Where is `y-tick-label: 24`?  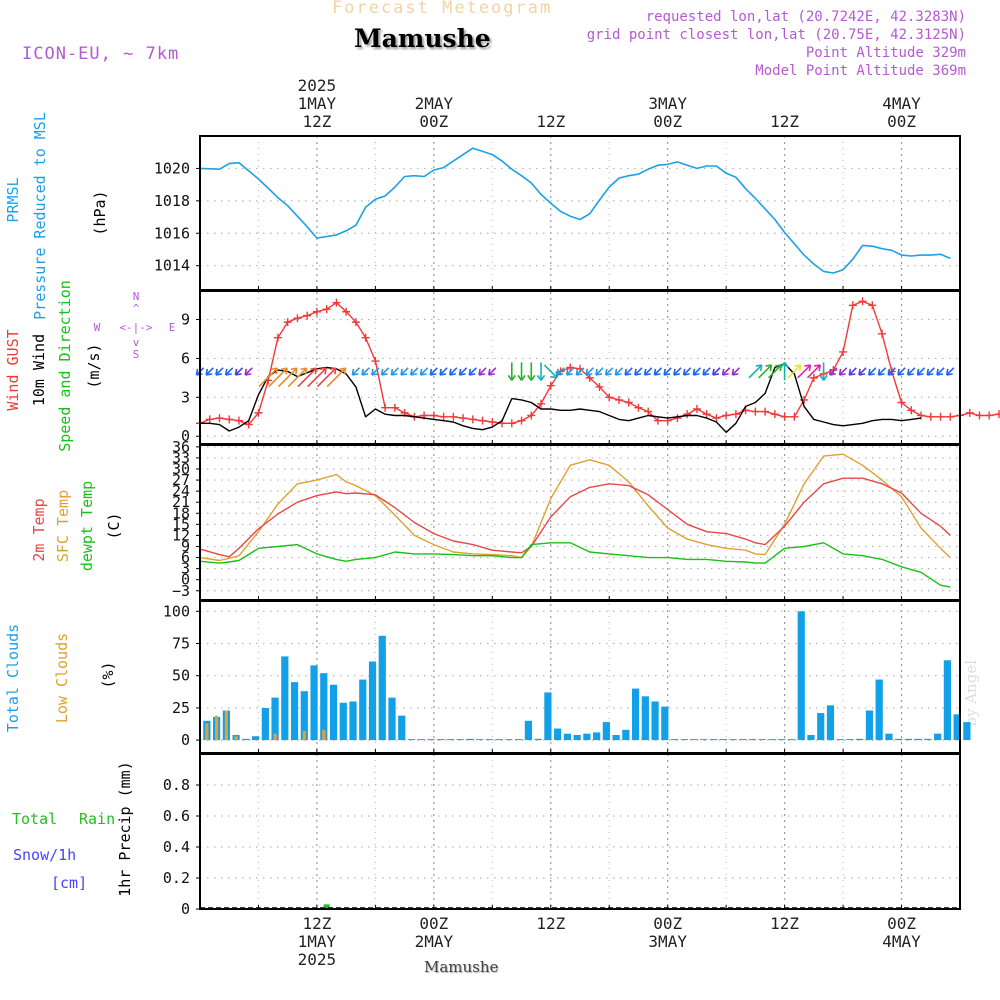 y-tick-label: 24 is located at coordinates (181, 491).